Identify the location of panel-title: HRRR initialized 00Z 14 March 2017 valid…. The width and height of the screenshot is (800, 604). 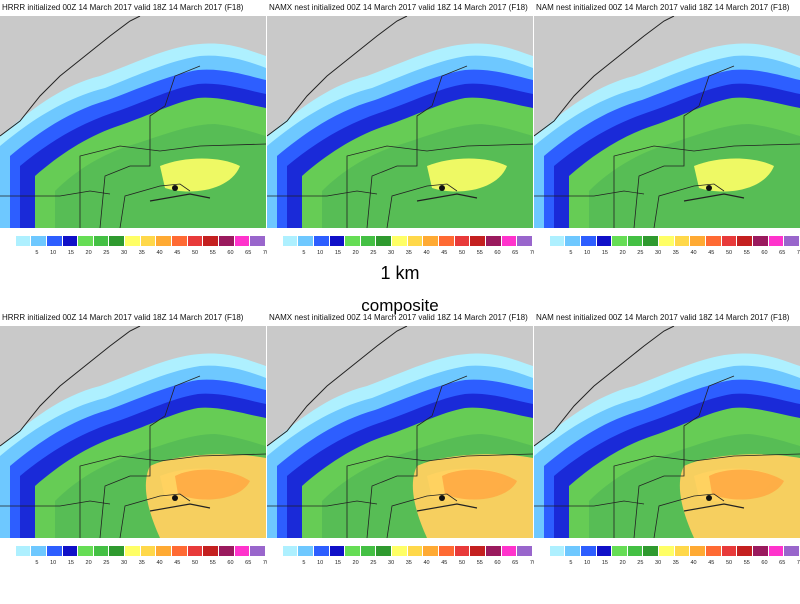
(123, 7).